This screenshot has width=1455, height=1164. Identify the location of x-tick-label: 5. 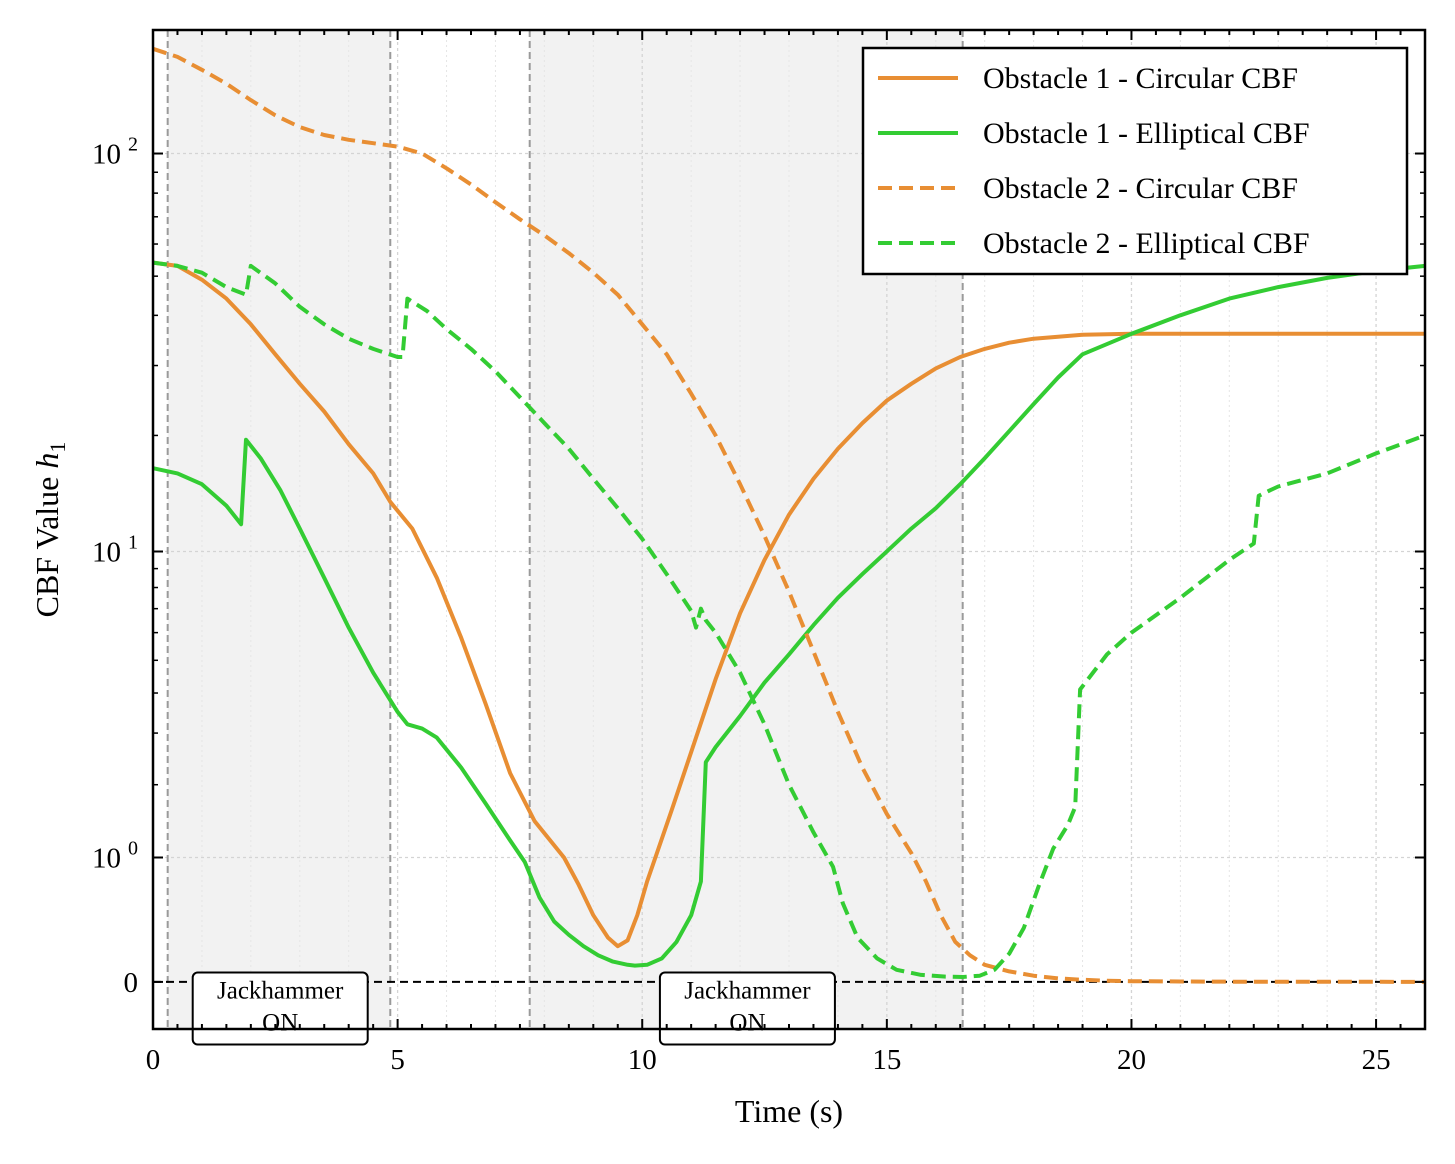
(397, 1060).